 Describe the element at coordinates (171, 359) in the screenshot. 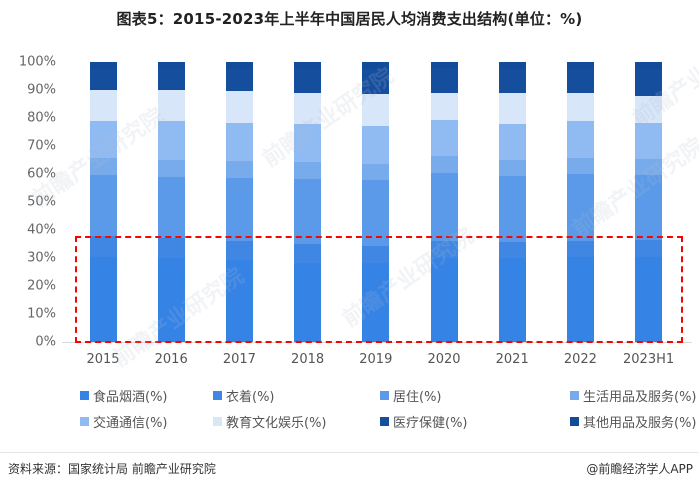

I see `x-tick-label: 2016` at that location.